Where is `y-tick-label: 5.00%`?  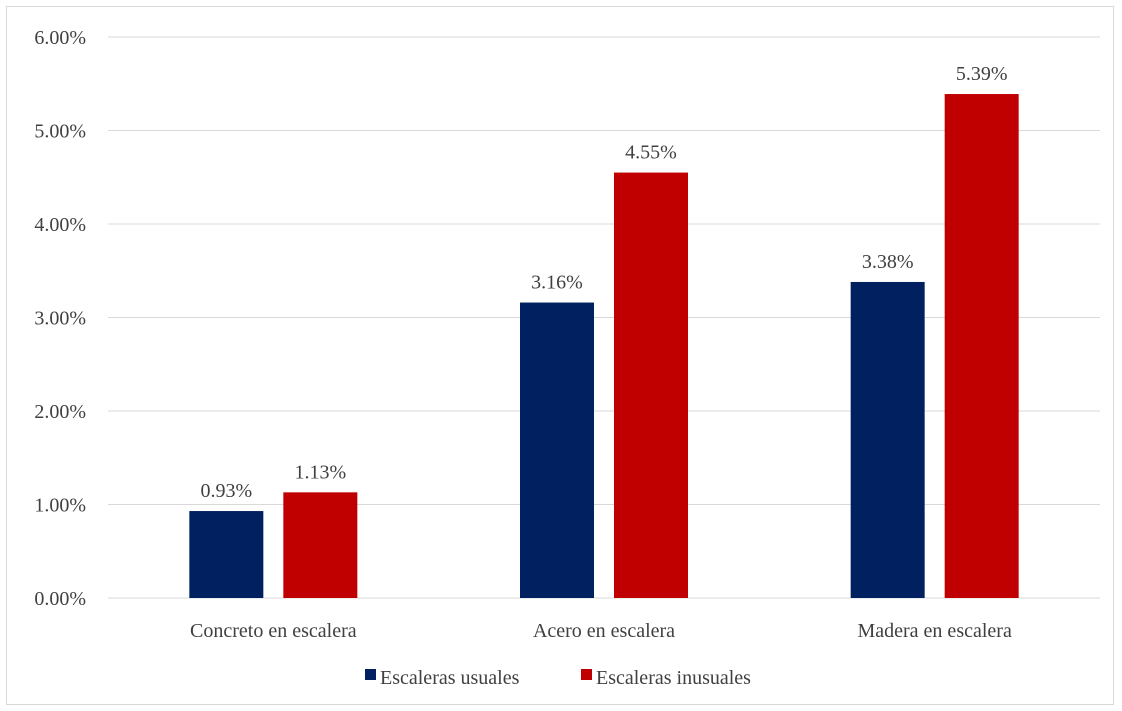
y-tick-label: 5.00% is located at coordinates (60, 132).